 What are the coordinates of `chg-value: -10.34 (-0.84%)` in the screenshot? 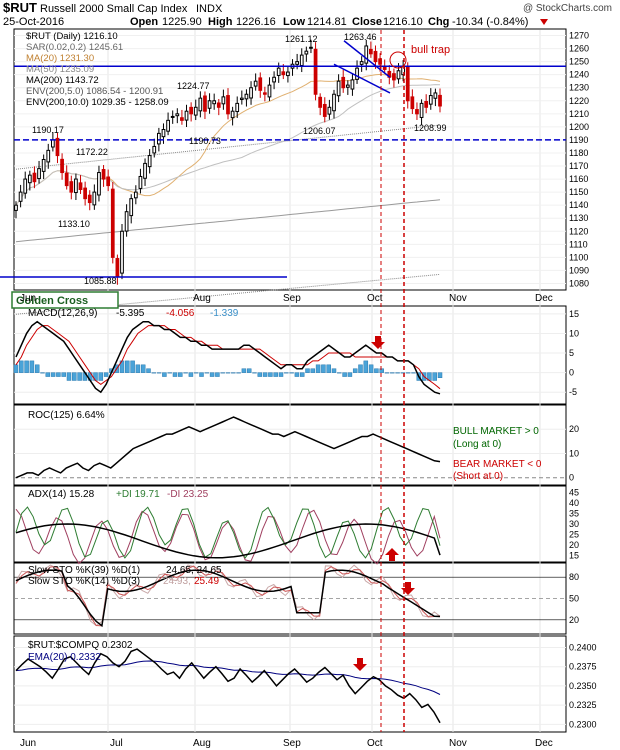 It's located at (490, 22).